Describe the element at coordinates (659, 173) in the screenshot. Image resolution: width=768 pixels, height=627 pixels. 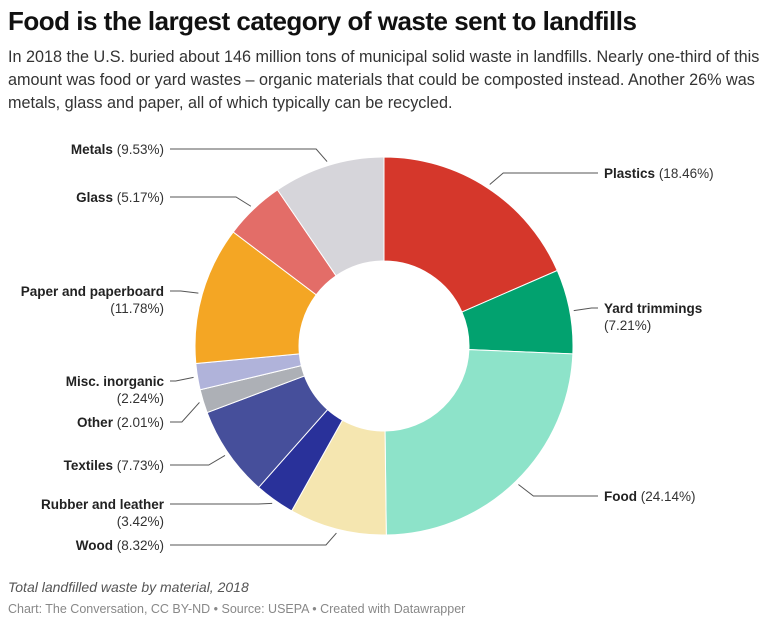
I see `label-plastics: Plastics (18.46%)` at that location.